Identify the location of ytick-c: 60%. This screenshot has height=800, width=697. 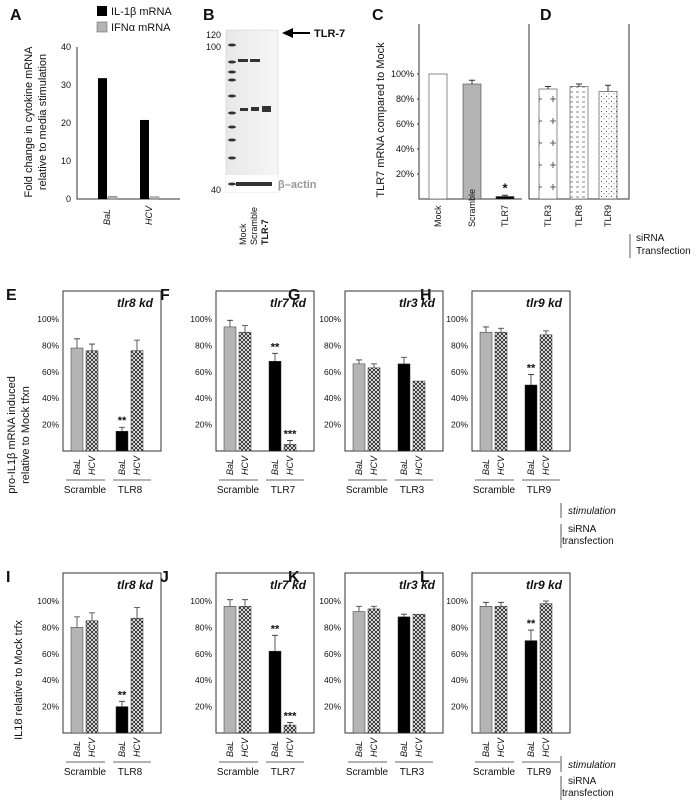
(405, 124).